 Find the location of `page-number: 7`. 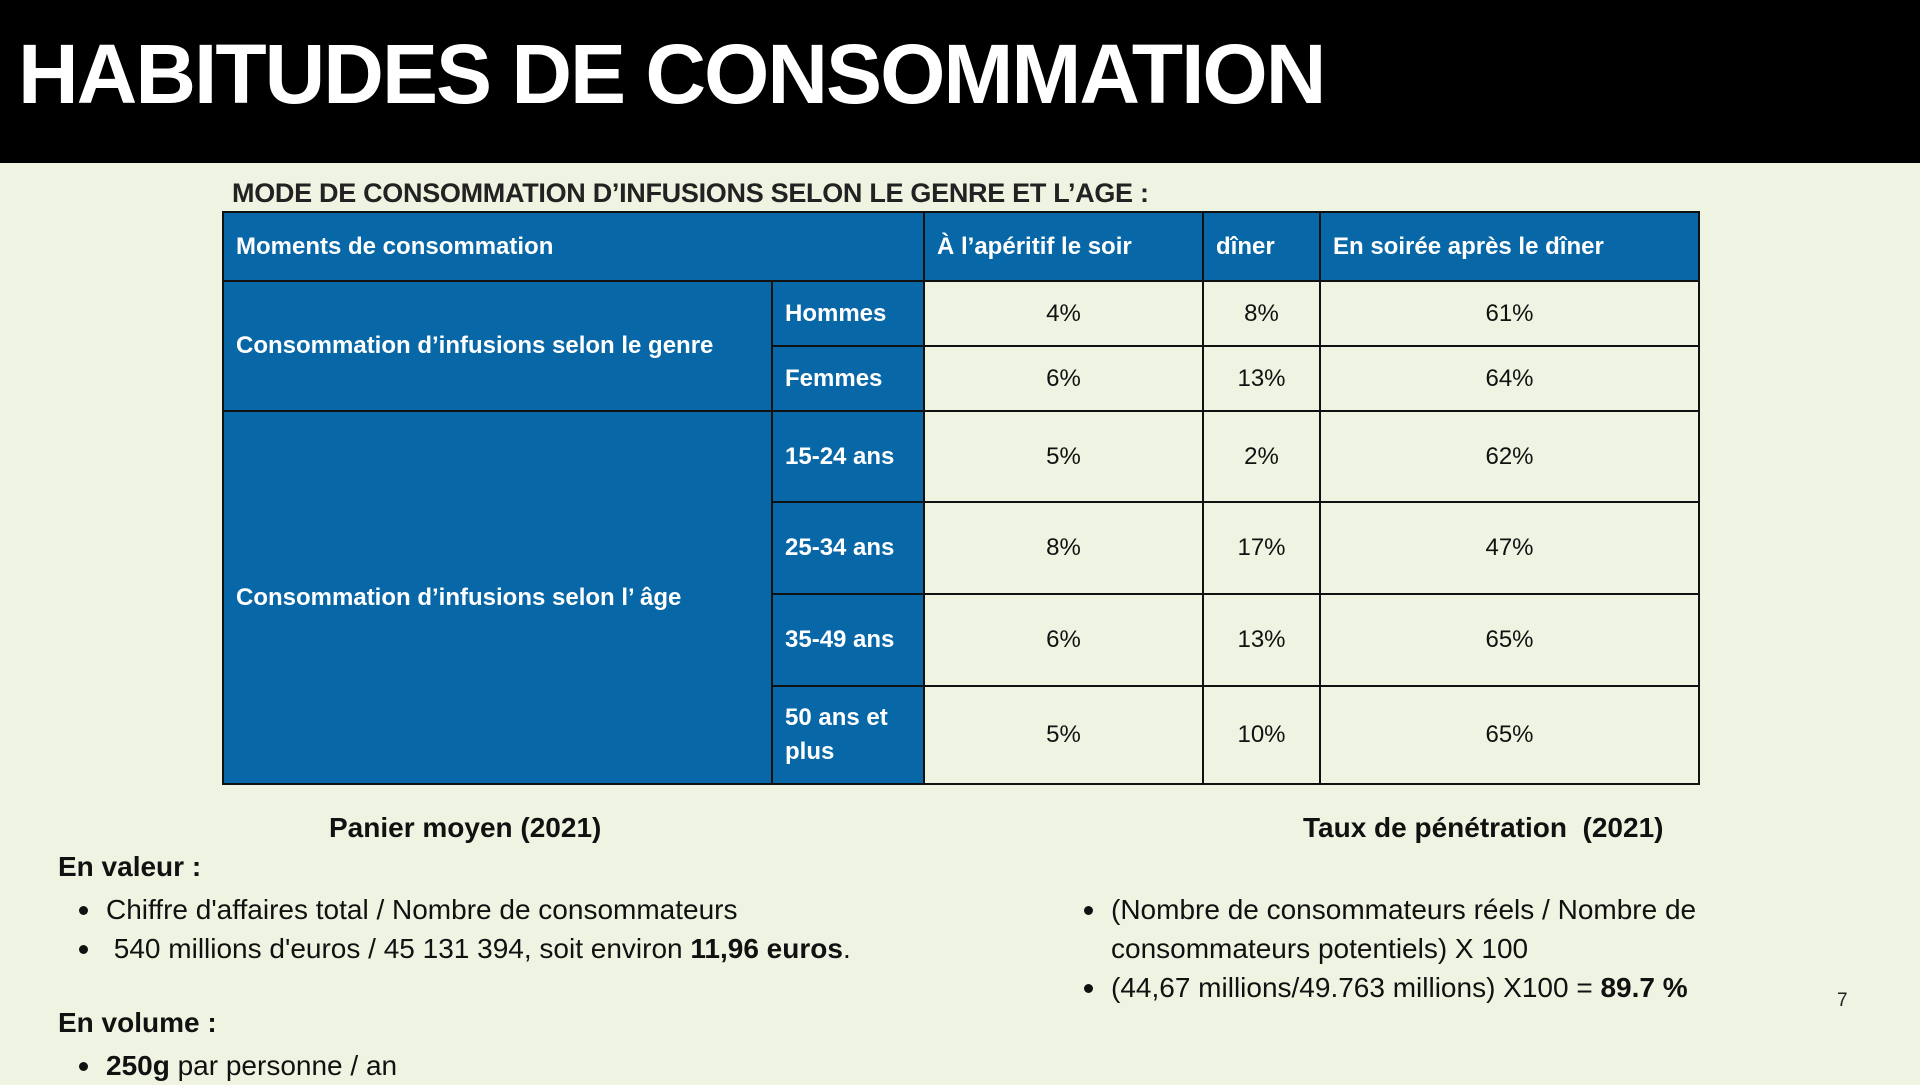

page-number: 7 is located at coordinates (1842, 1000).